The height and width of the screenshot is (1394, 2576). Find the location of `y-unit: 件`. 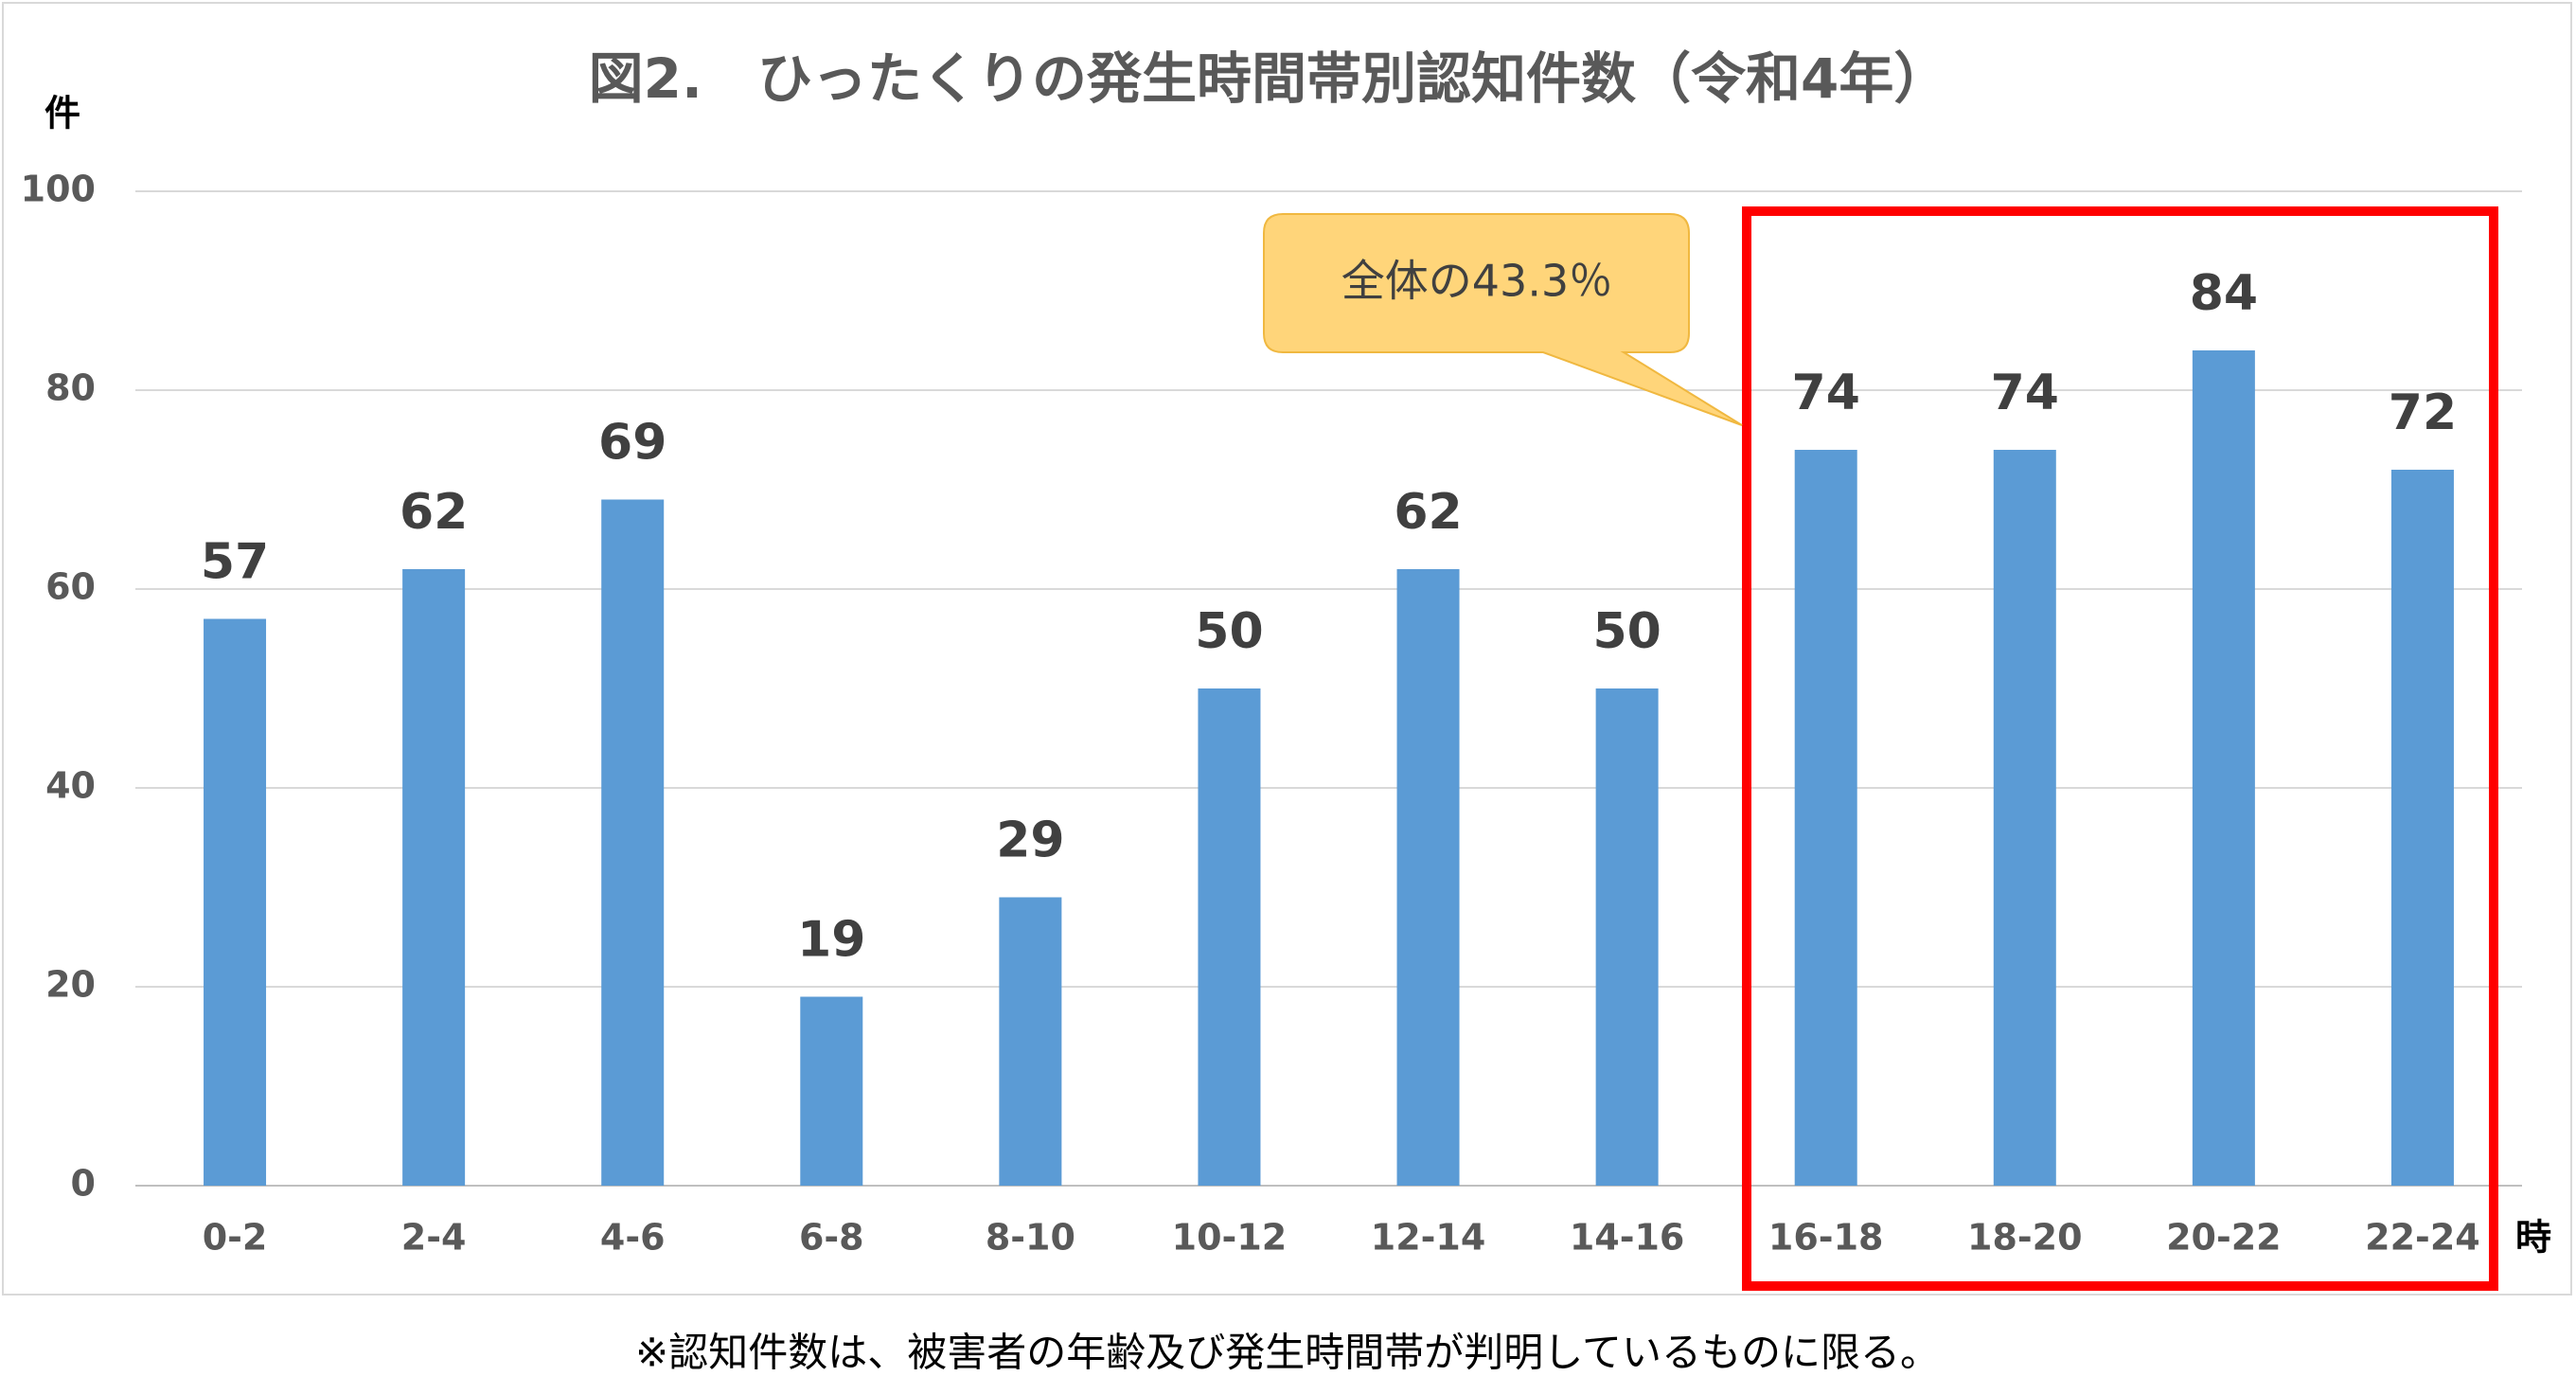

y-unit: 件 is located at coordinates (62, 113).